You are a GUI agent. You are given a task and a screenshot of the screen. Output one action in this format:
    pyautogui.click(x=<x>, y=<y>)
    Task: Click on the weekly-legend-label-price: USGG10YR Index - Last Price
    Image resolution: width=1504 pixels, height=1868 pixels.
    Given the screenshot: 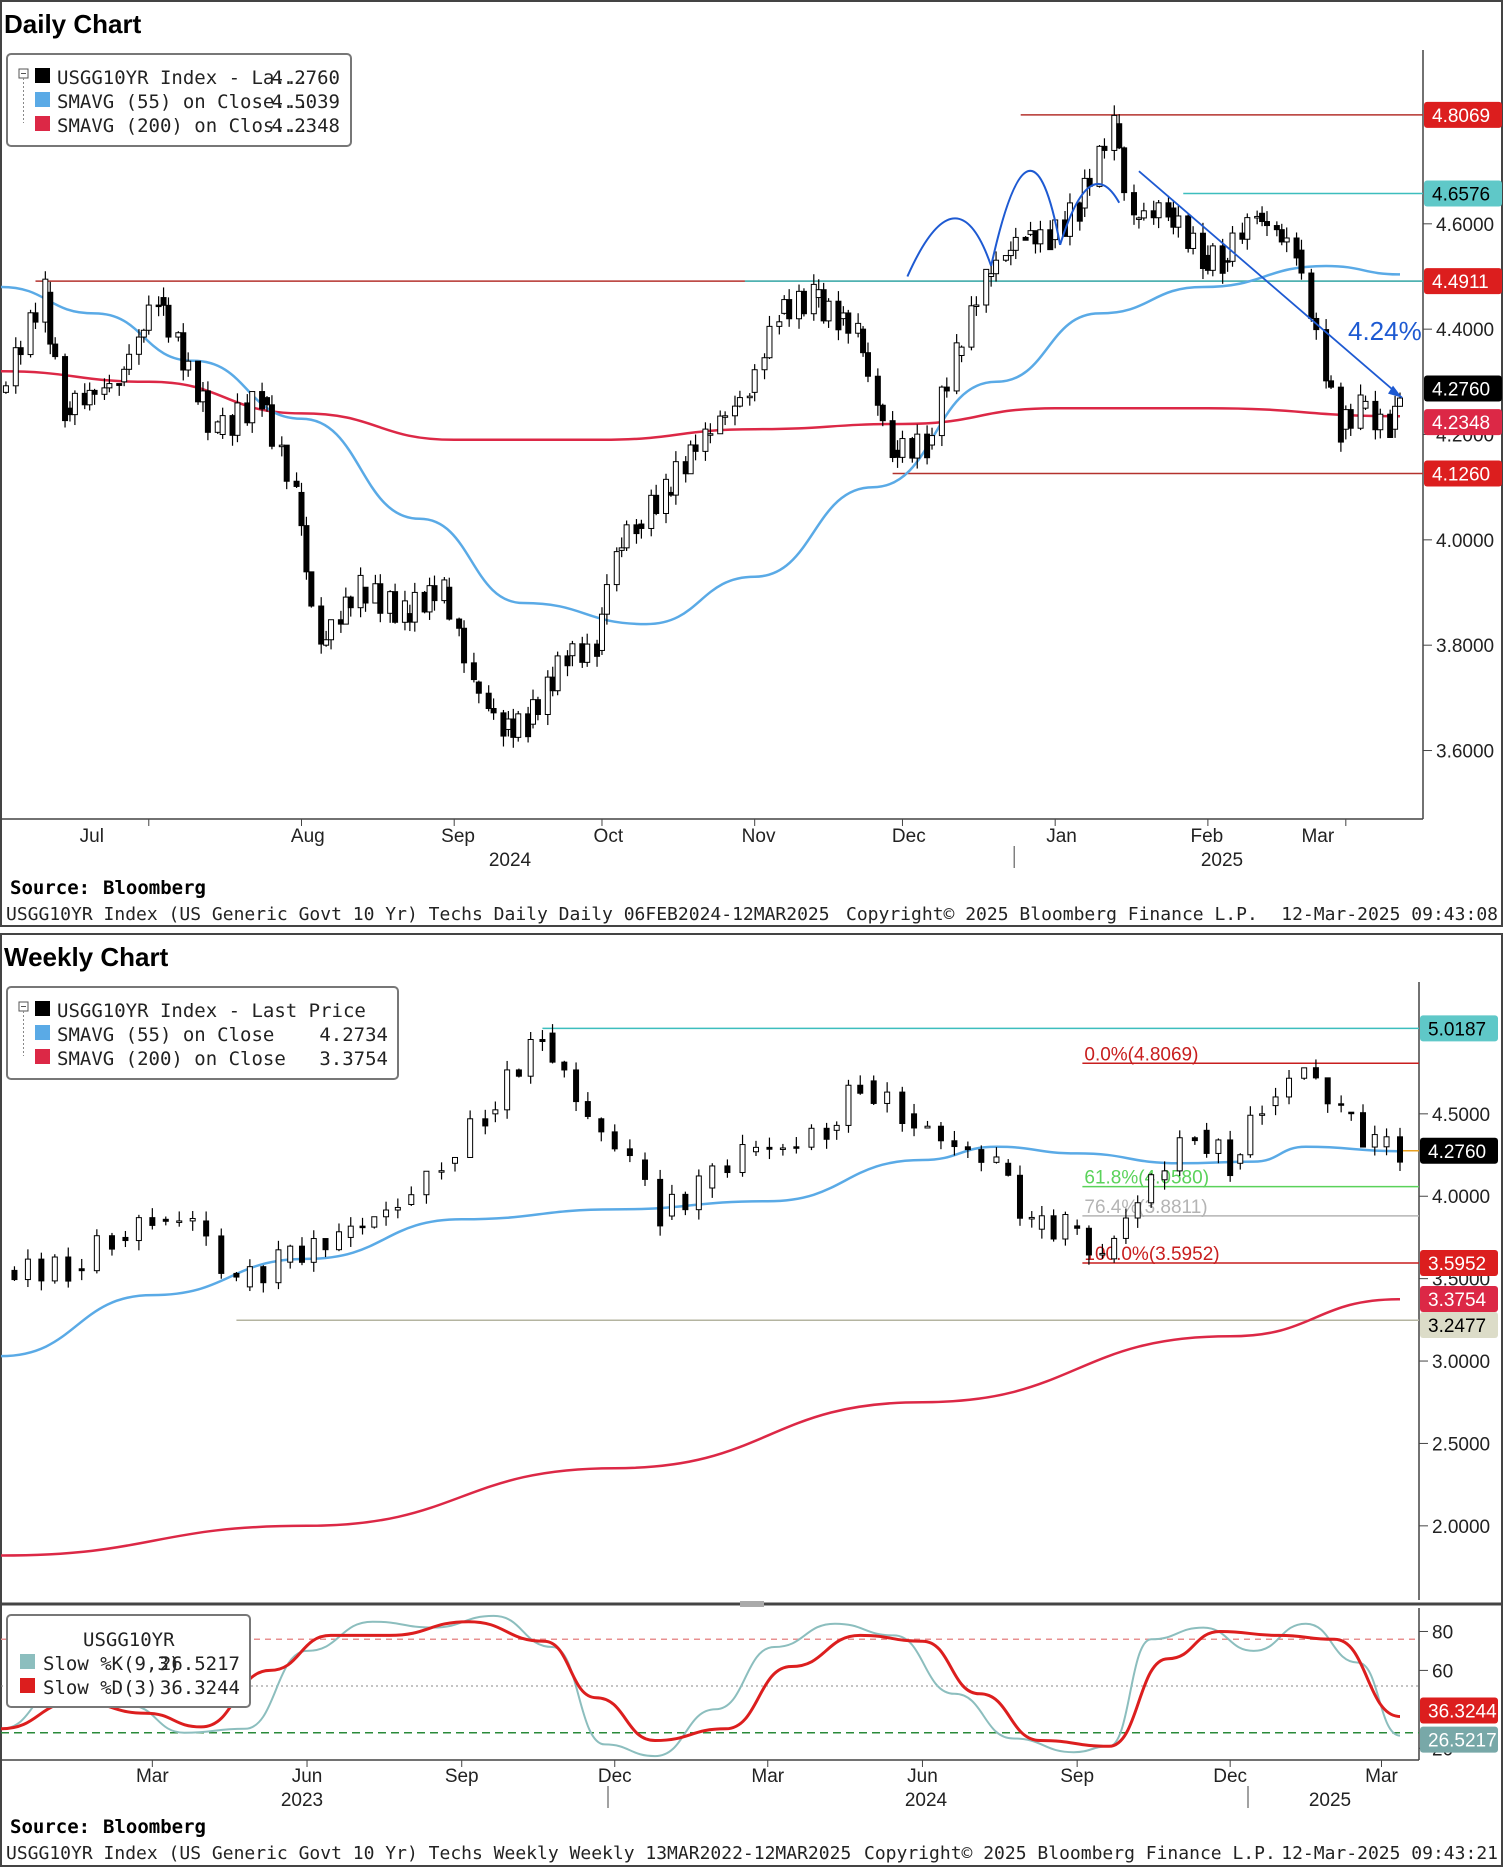 What is the action you would take?
    pyautogui.click(x=211, y=1011)
    